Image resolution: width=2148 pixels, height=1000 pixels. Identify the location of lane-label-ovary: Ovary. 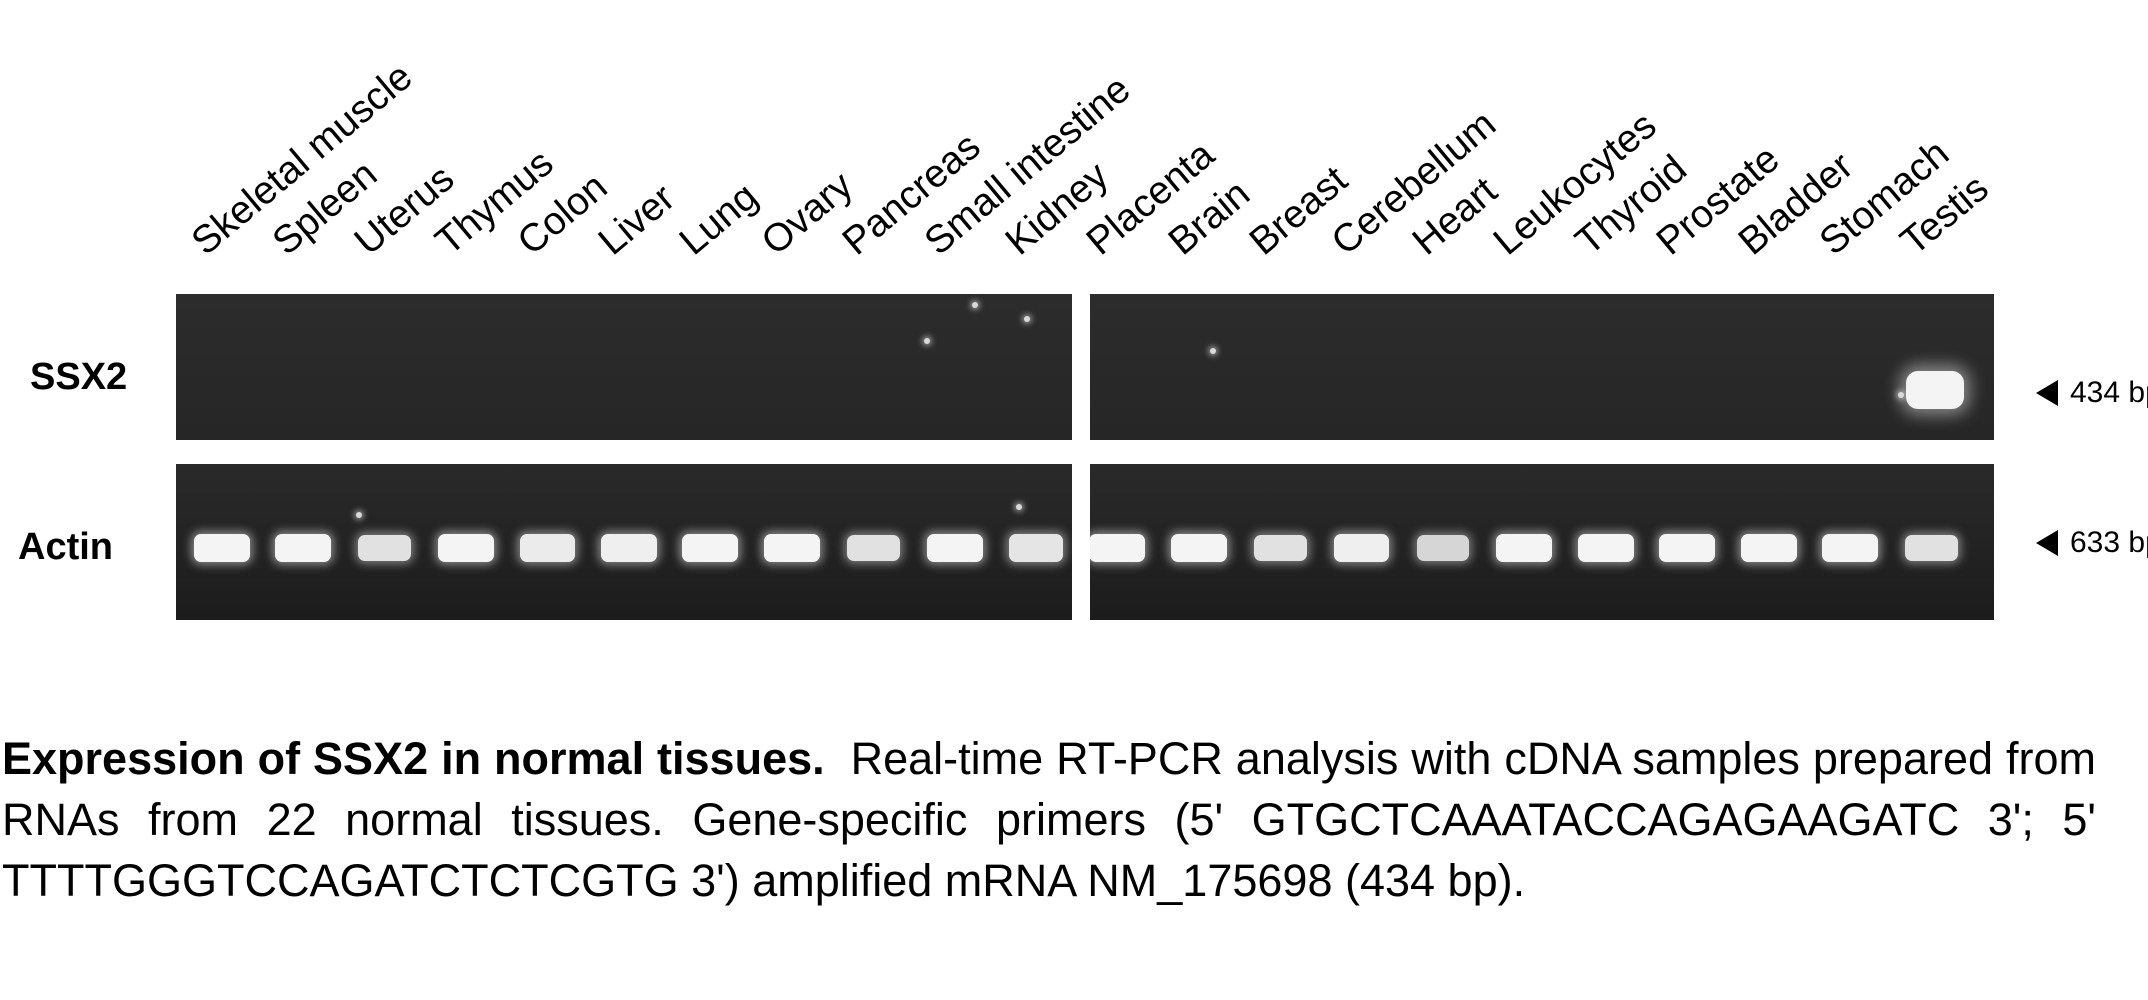
(807, 213).